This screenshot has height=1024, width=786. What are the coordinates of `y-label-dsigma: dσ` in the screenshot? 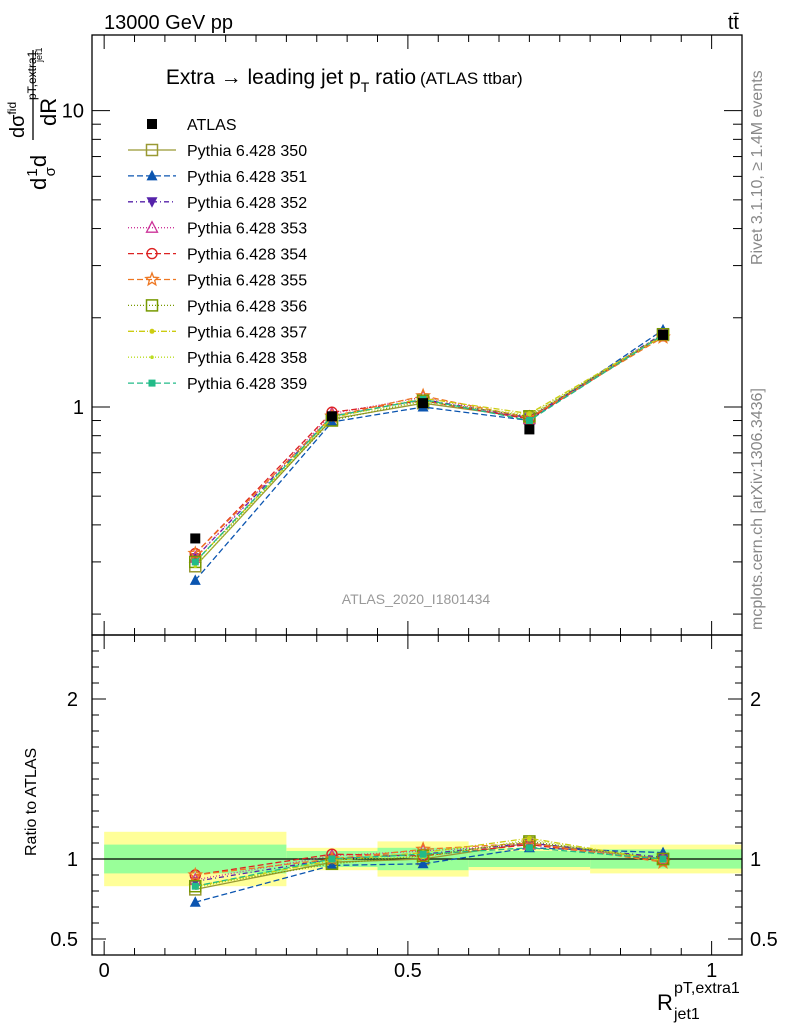 It's located at (18, 126).